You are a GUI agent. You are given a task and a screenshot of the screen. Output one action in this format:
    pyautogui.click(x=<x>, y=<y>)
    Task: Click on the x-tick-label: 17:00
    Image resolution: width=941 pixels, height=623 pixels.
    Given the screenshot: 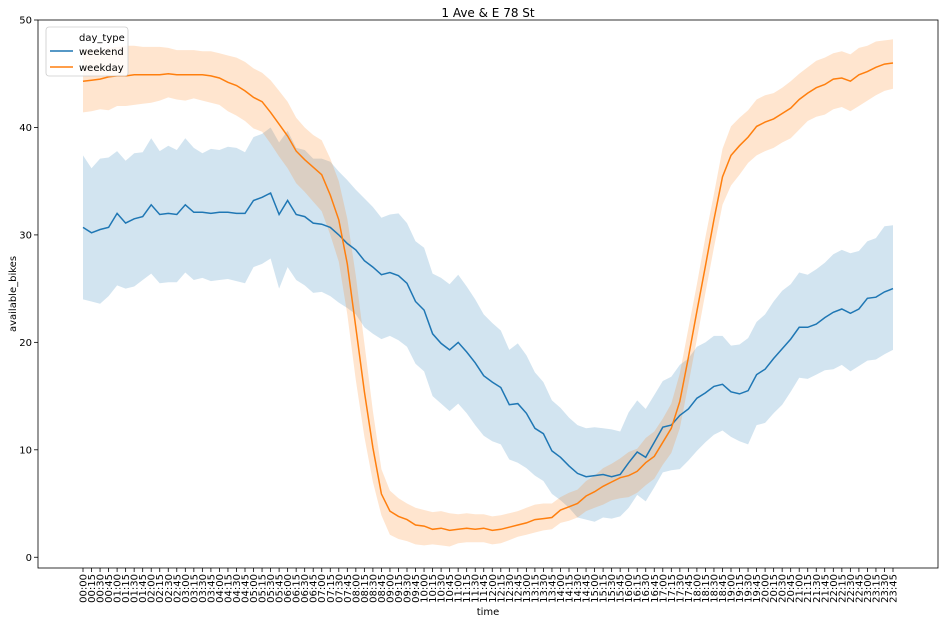 What is the action you would take?
    pyautogui.click(x=663, y=588)
    